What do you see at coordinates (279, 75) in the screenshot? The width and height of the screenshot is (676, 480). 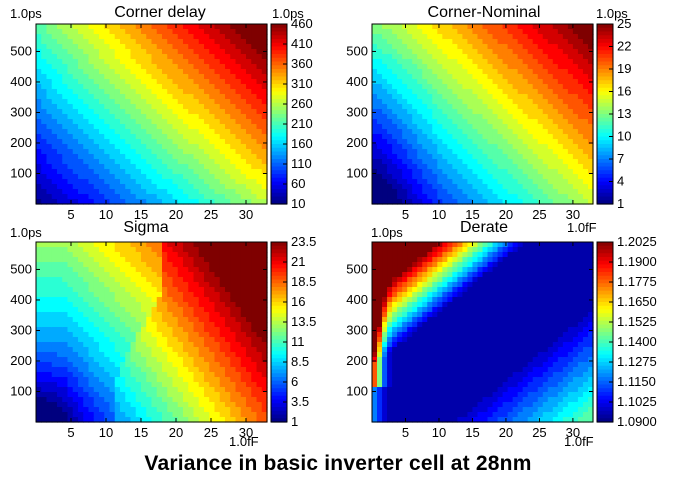 I see `colorbar-segment` at bounding box center [279, 75].